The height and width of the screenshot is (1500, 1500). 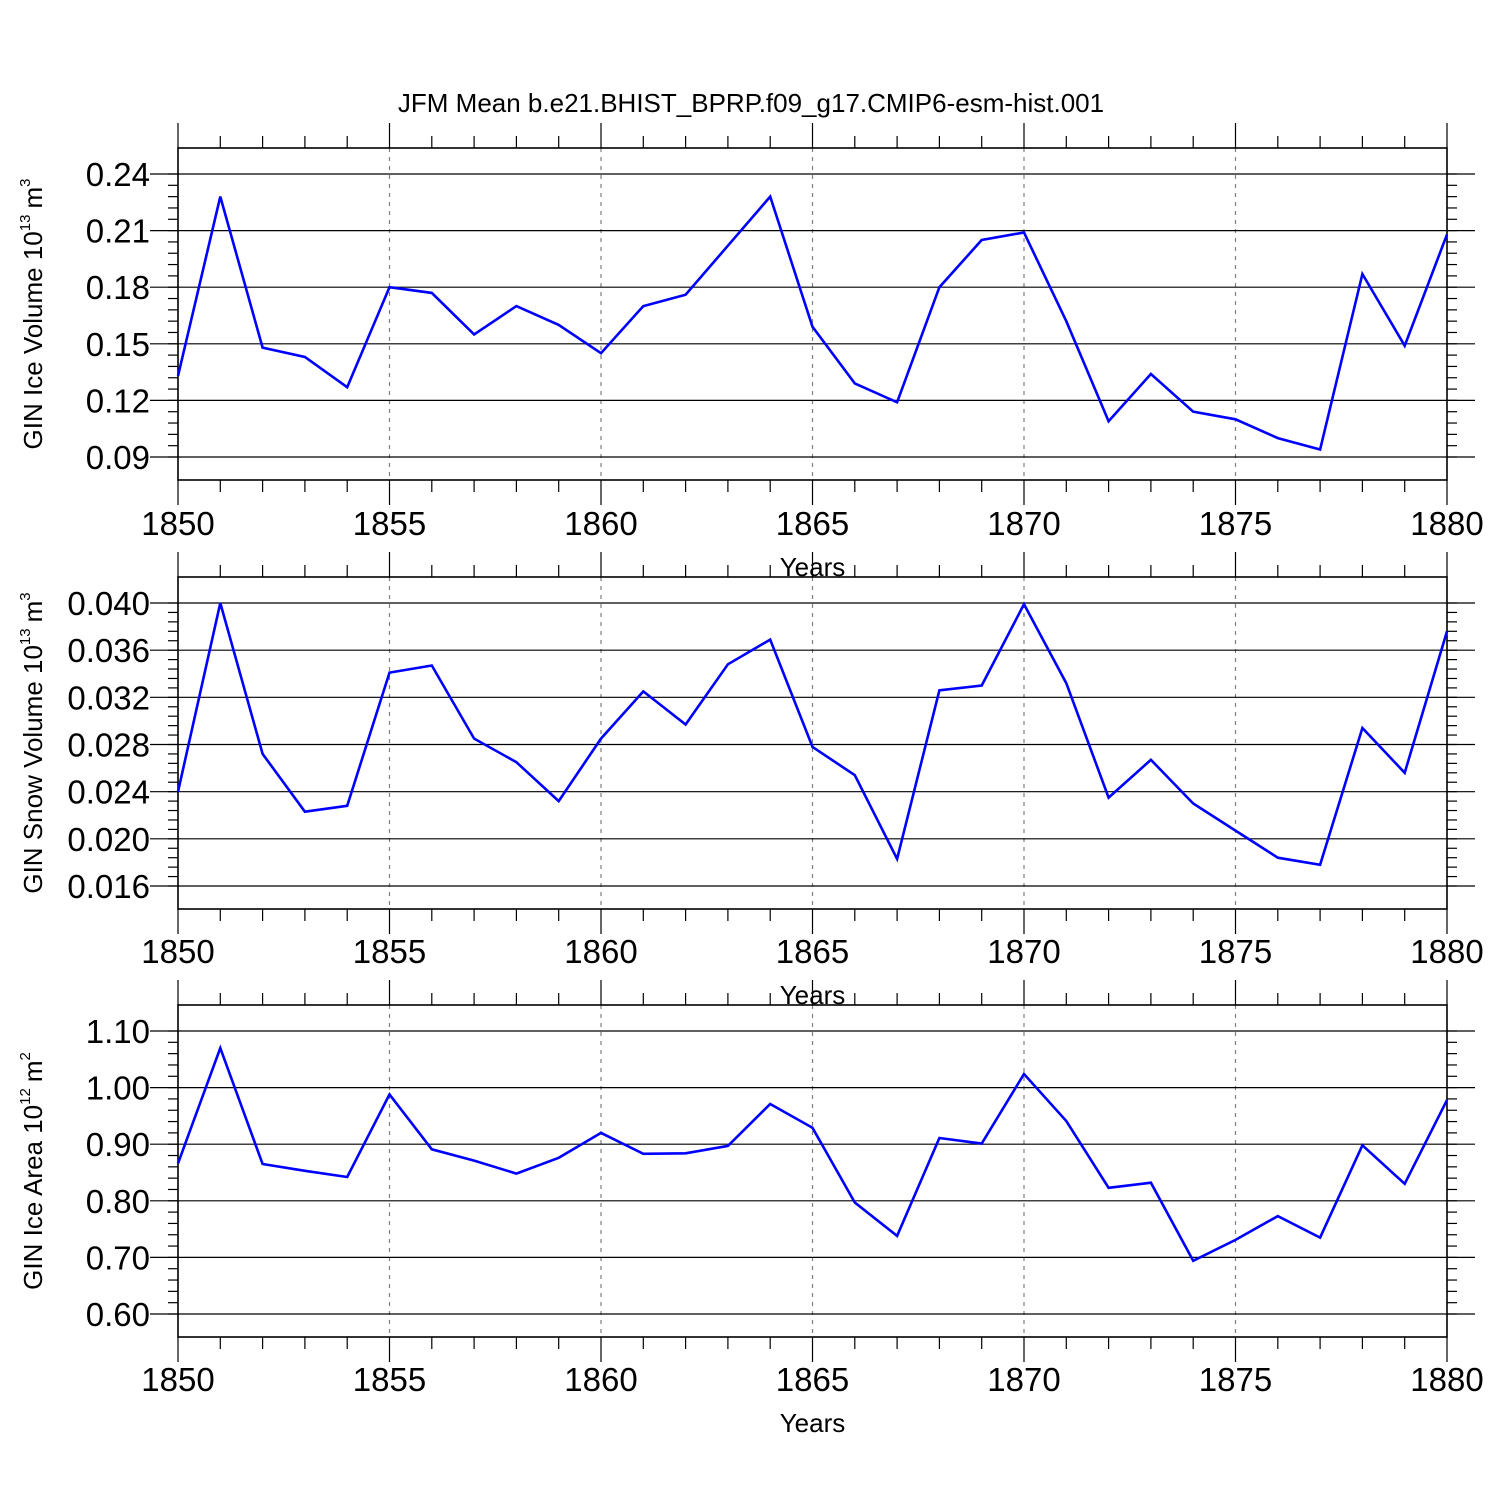 I want to click on y-tick-label: 0.21, so click(x=118, y=231).